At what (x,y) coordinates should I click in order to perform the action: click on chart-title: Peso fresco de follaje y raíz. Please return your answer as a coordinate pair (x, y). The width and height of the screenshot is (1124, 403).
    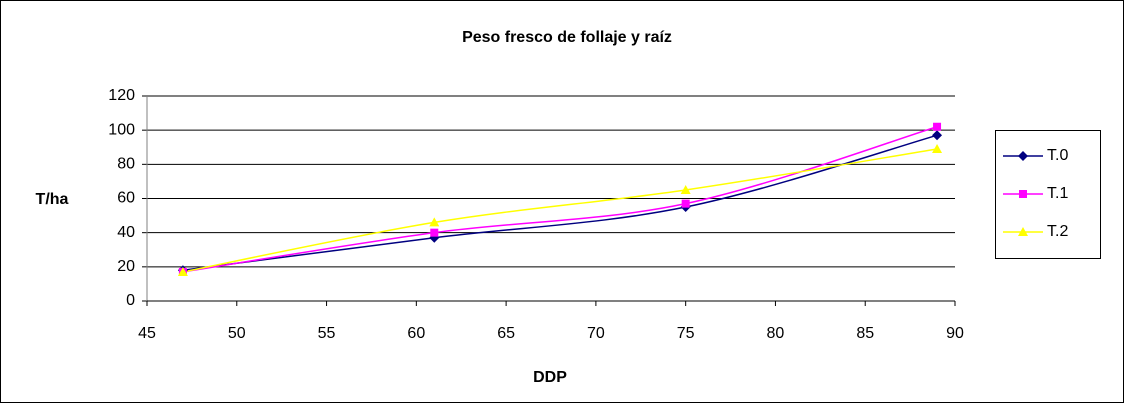
    Looking at the image, I should click on (567, 37).